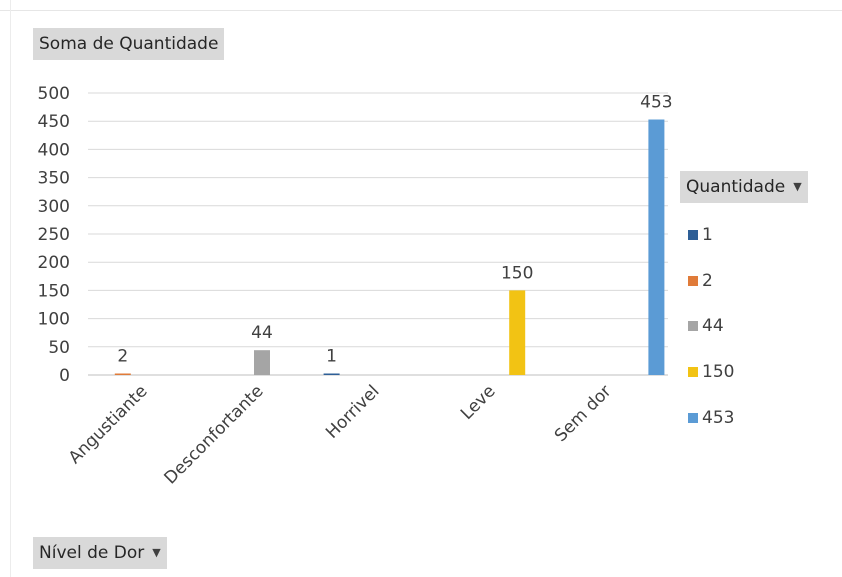 Image resolution: width=842 pixels, height=577 pixels. What do you see at coordinates (54, 150) in the screenshot?
I see `y-tick-label: 400` at bounding box center [54, 150].